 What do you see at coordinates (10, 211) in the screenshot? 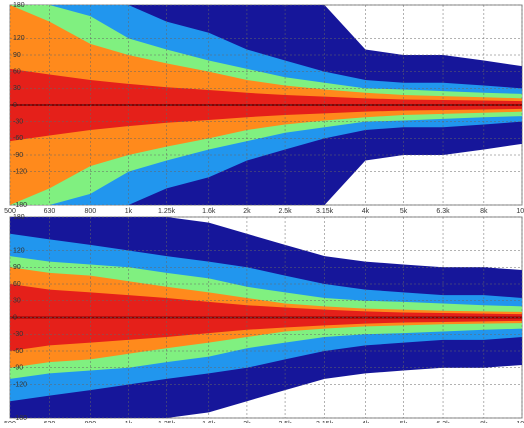
I see `x-tick-label: 500` at bounding box center [10, 211].